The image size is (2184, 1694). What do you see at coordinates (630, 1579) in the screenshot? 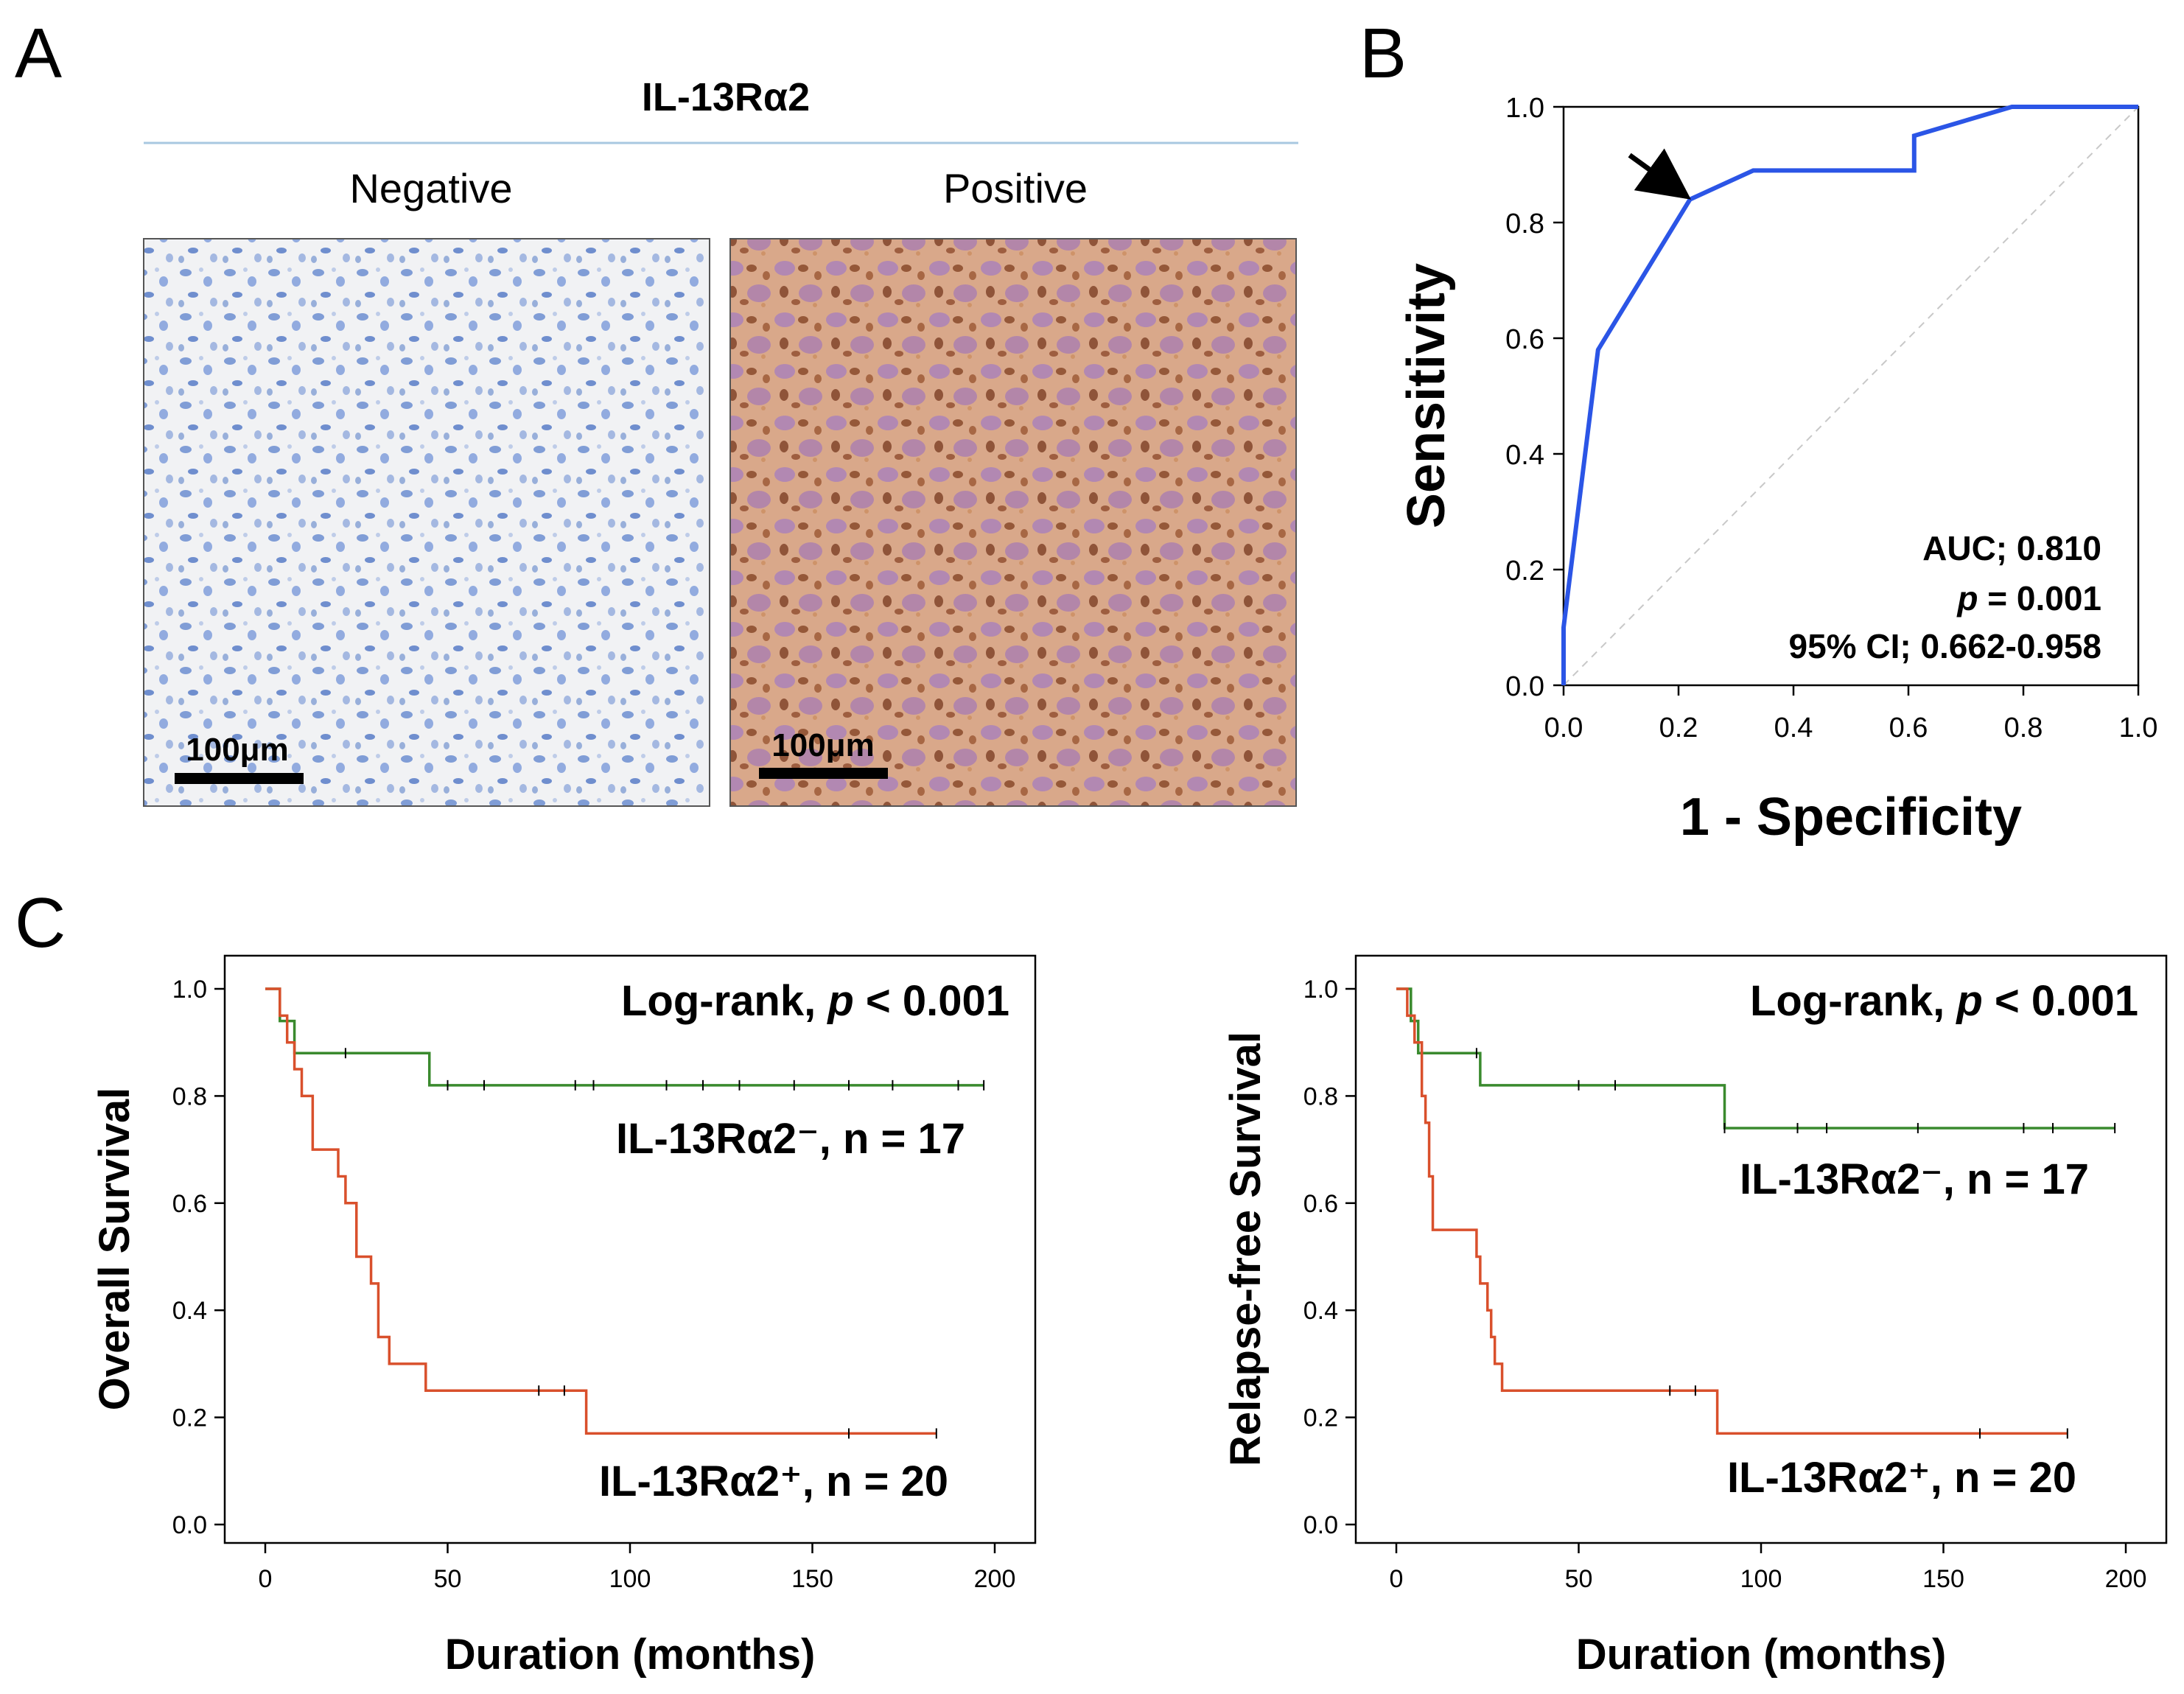
I see `os-x-tick-label: 100` at bounding box center [630, 1579].